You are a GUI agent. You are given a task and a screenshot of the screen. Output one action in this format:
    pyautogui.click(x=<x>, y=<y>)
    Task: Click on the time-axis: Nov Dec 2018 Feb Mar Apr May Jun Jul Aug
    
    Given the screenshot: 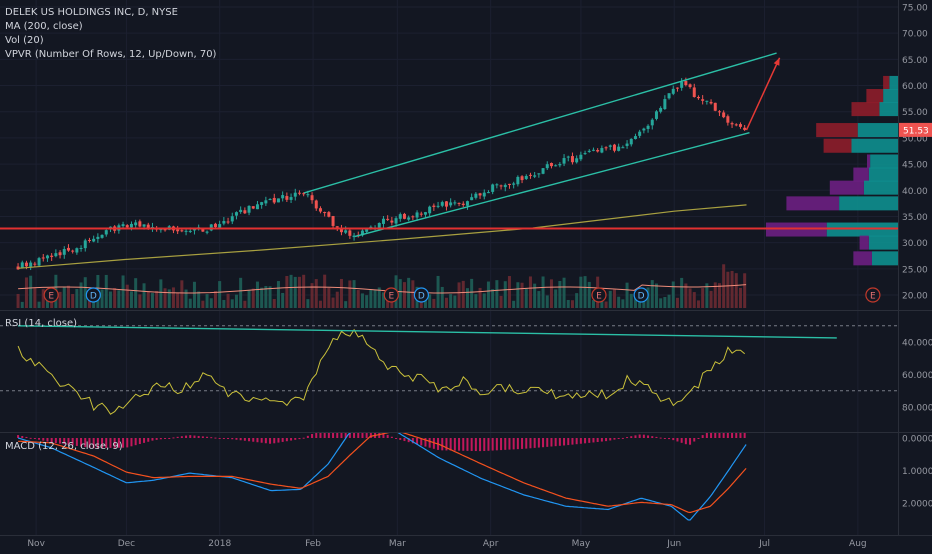 What is the action you would take?
    pyautogui.click(x=446, y=544)
    